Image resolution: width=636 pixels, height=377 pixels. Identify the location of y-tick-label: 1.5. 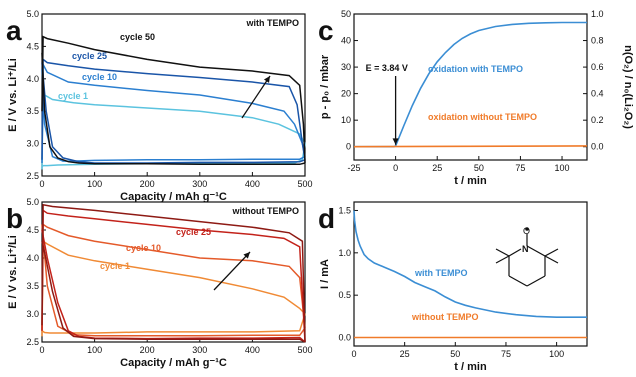
(344, 210).